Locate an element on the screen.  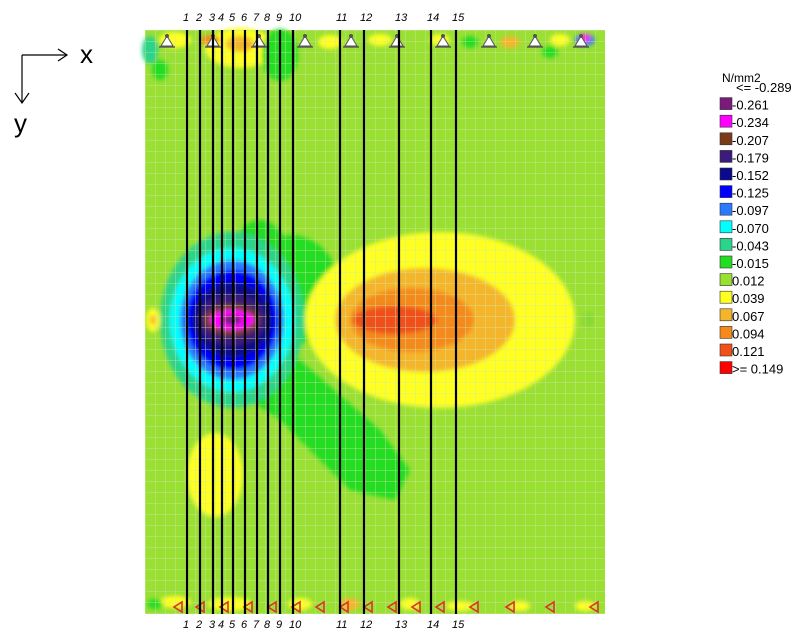
legend-item: >= 0.149 is located at coordinates (751, 369).